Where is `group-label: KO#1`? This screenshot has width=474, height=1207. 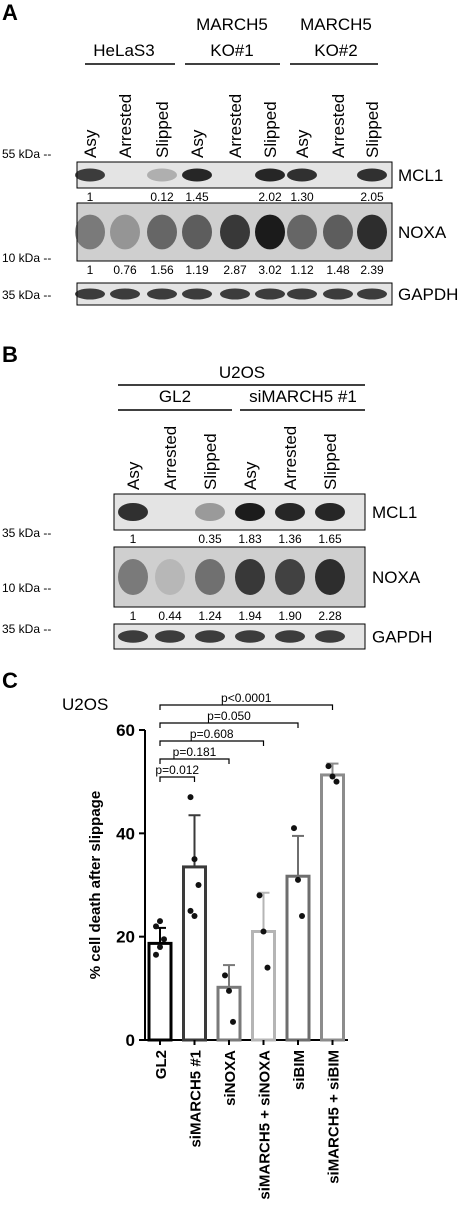 group-label: KO#1 is located at coordinates (231, 50).